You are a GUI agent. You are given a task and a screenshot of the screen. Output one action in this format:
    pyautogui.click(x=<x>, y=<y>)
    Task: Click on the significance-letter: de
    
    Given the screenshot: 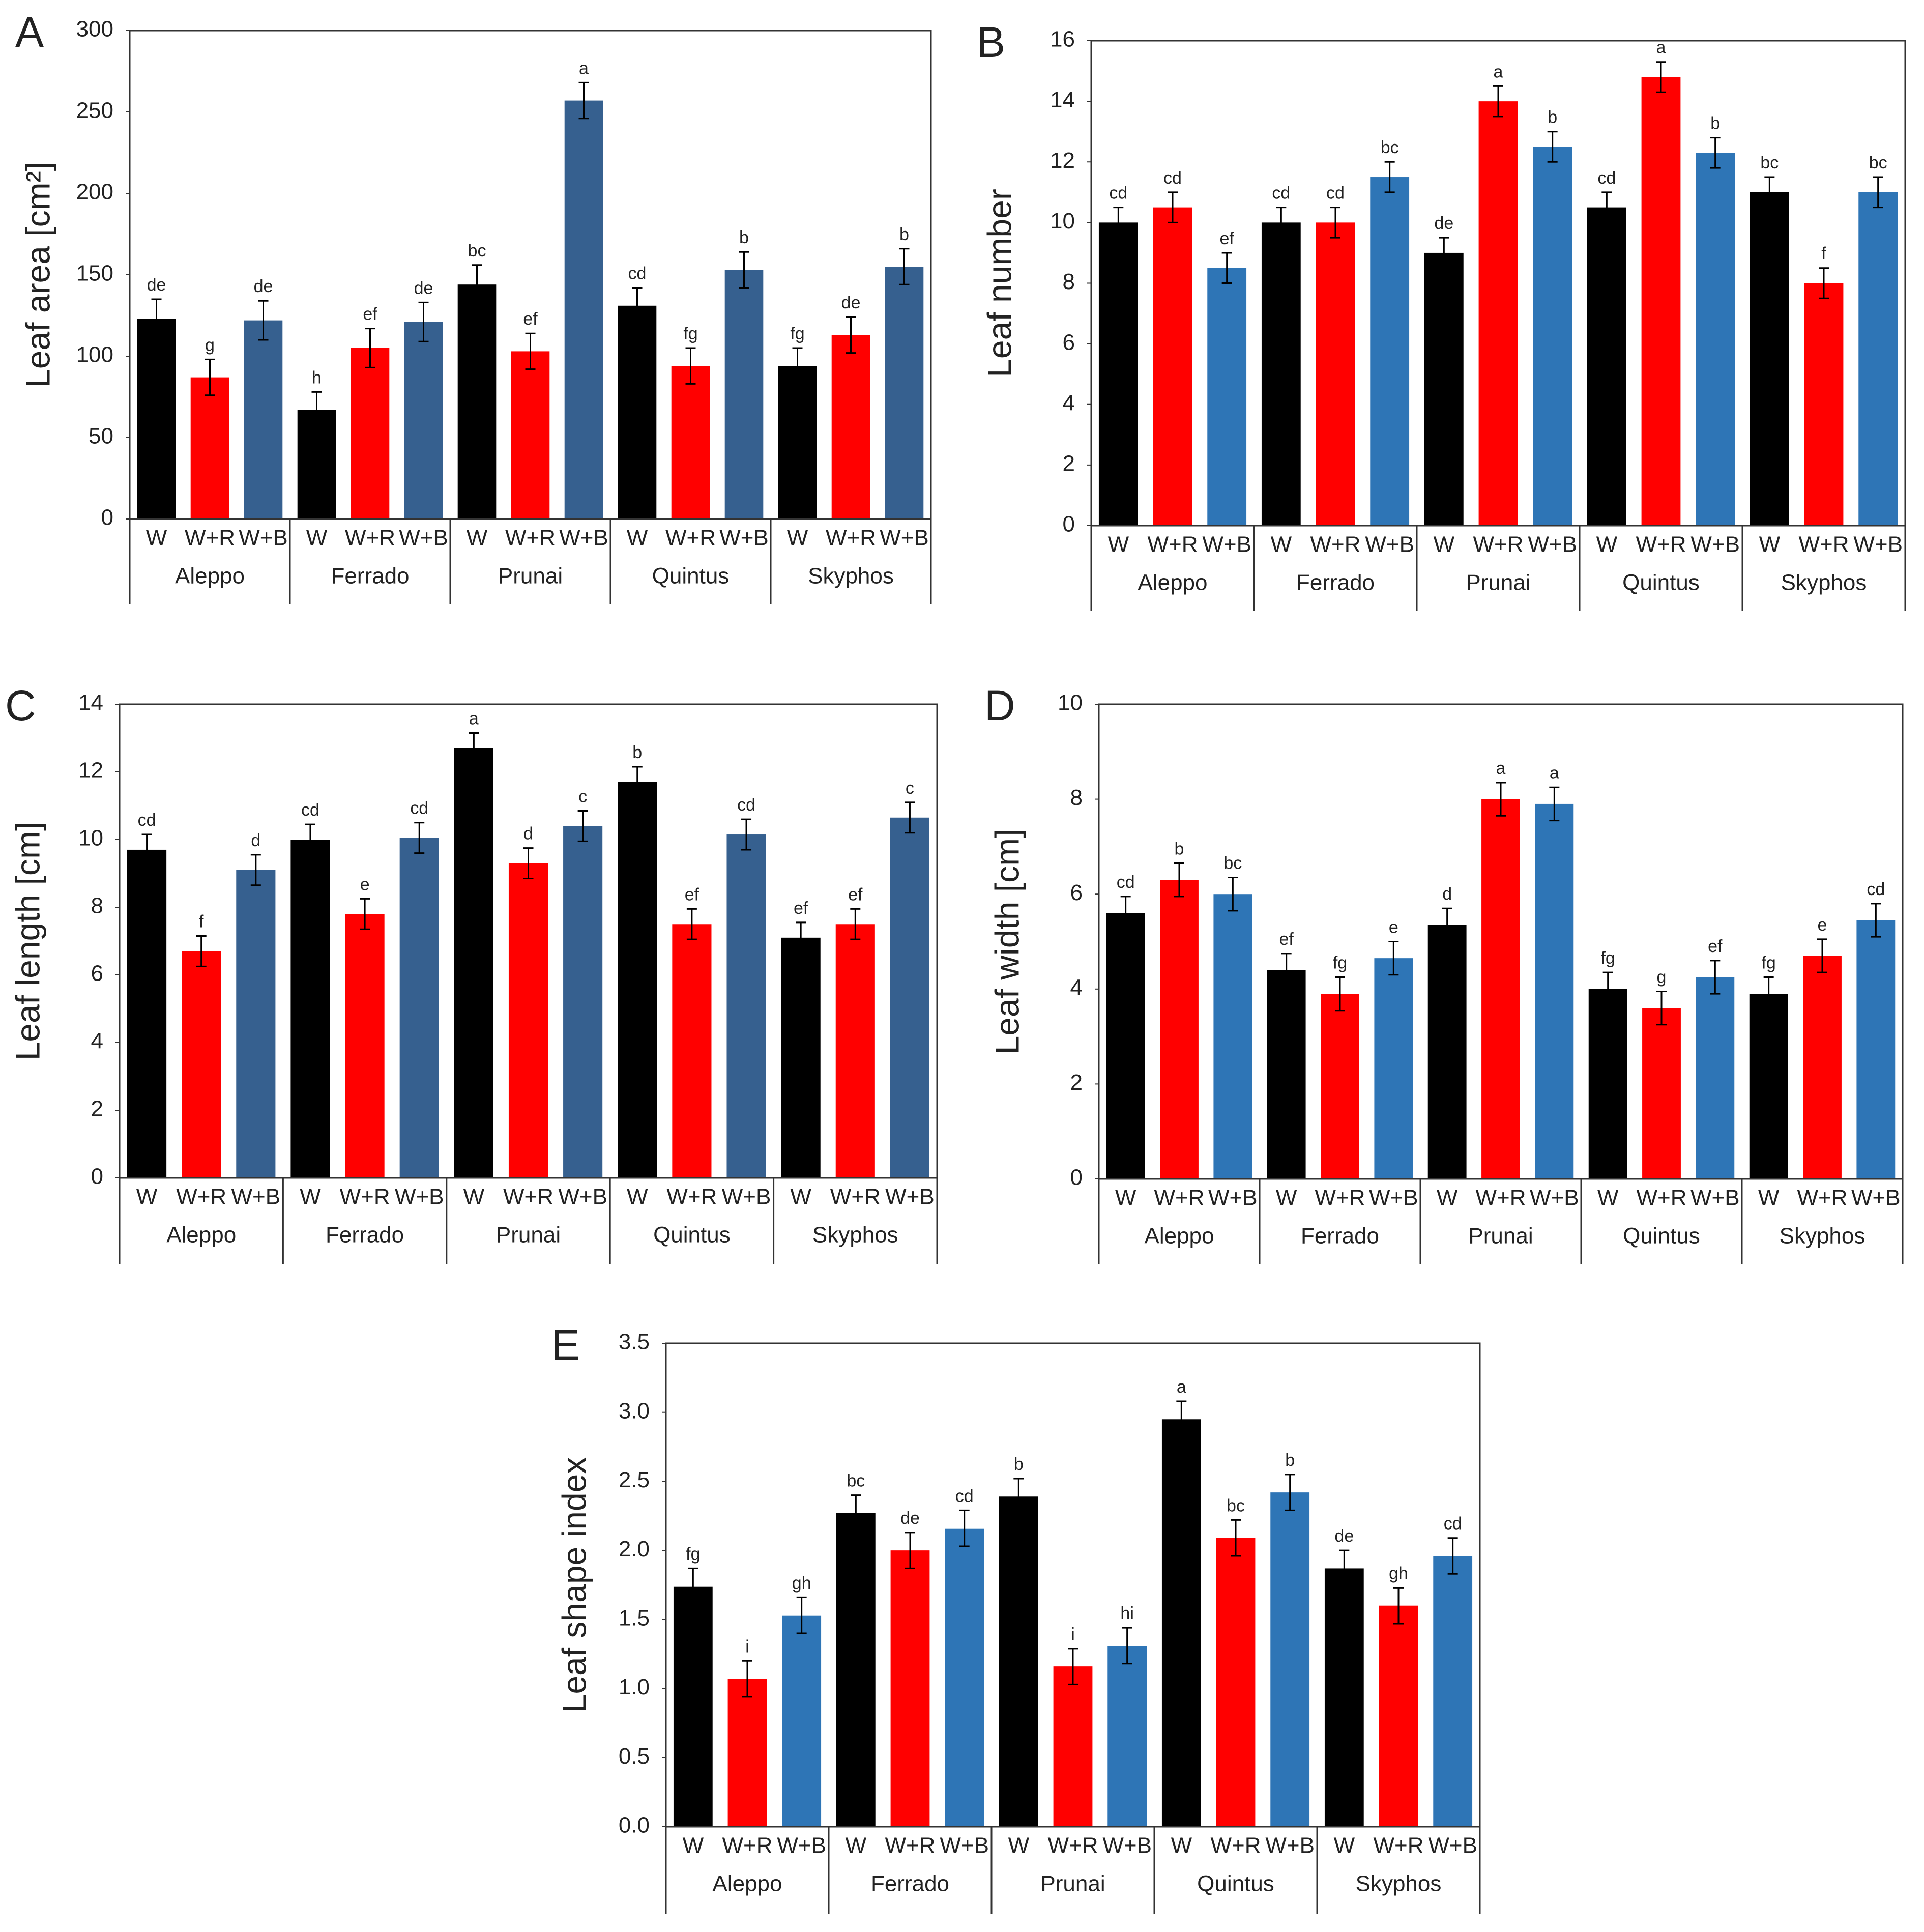 What is the action you would take?
    pyautogui.click(x=910, y=1518)
    